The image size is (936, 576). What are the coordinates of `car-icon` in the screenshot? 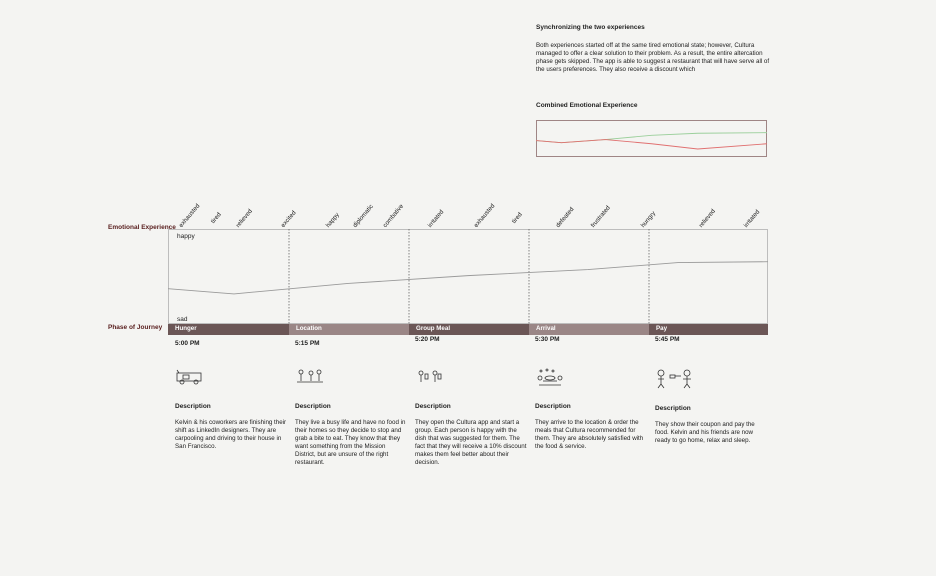 It's located at (195, 379).